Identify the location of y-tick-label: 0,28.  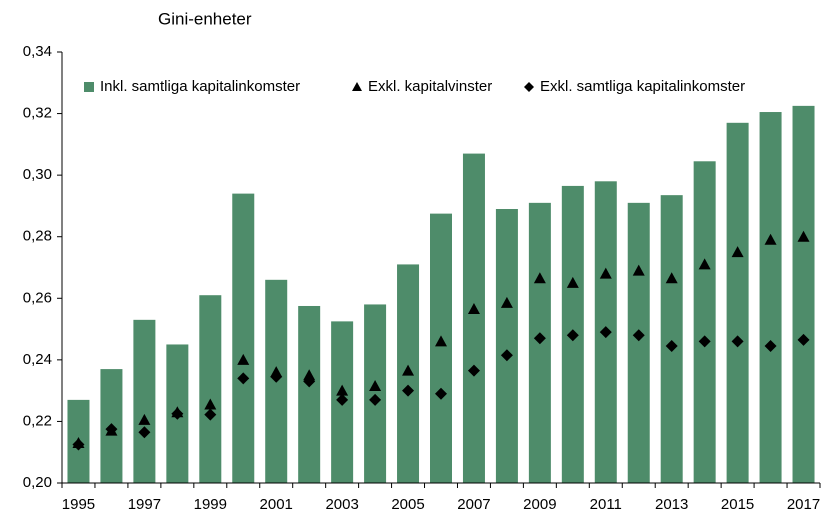
(37, 236).